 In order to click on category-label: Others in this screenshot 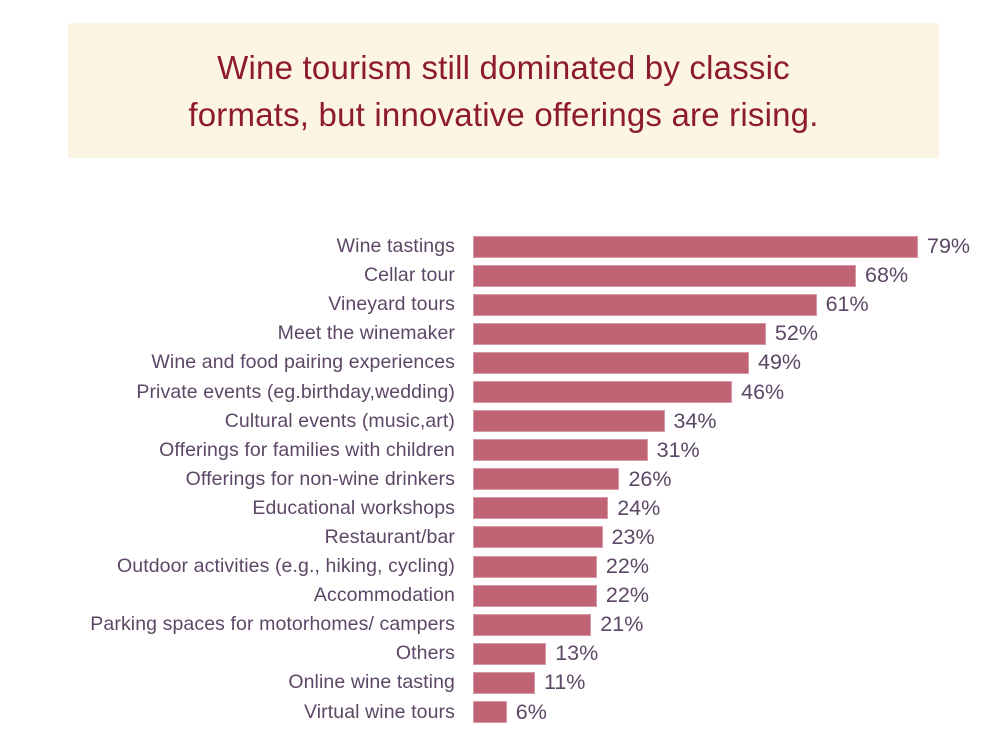, I will do `click(425, 653)`.